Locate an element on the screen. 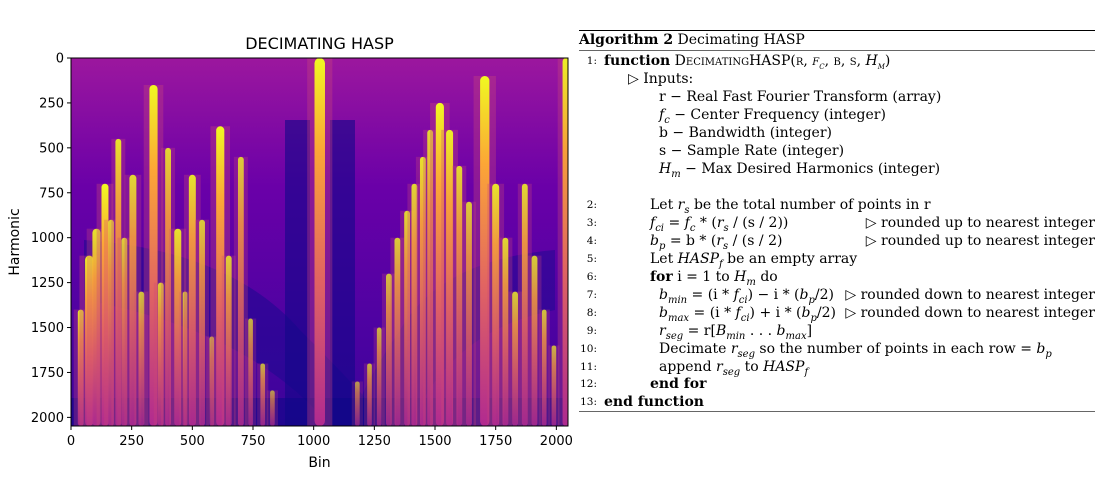  chart-title: DECIMATING HASP is located at coordinates (319, 43).